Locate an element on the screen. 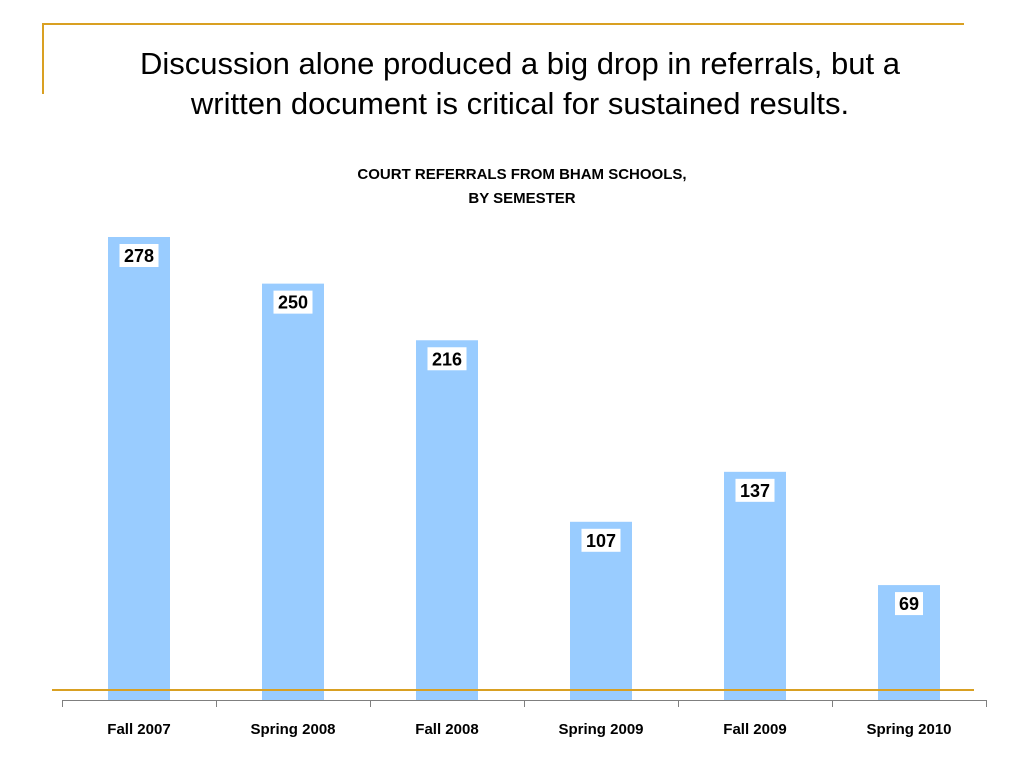 The image size is (1024, 768). chart-title-line-1: COURT REFERRALS FROM BHAM SCHOOLS, is located at coordinates (521, 174).